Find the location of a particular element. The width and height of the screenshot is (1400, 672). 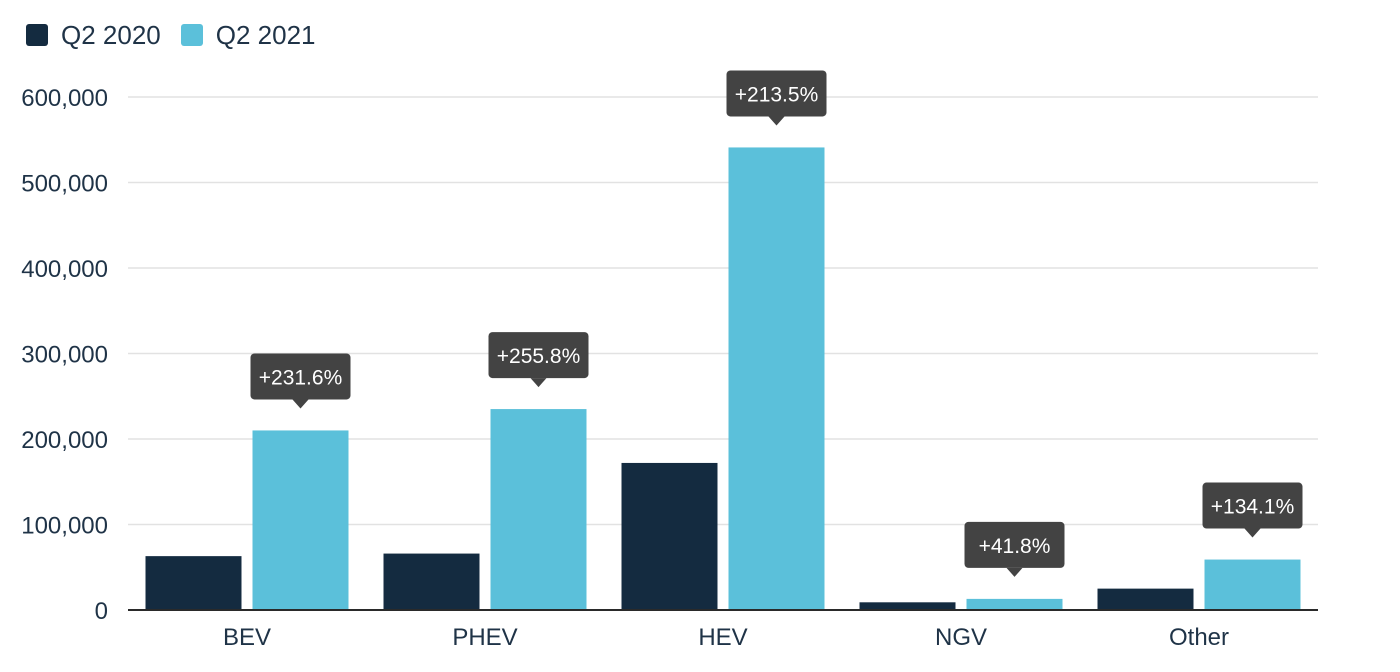

callout-label: +231.6% is located at coordinates (301, 377).